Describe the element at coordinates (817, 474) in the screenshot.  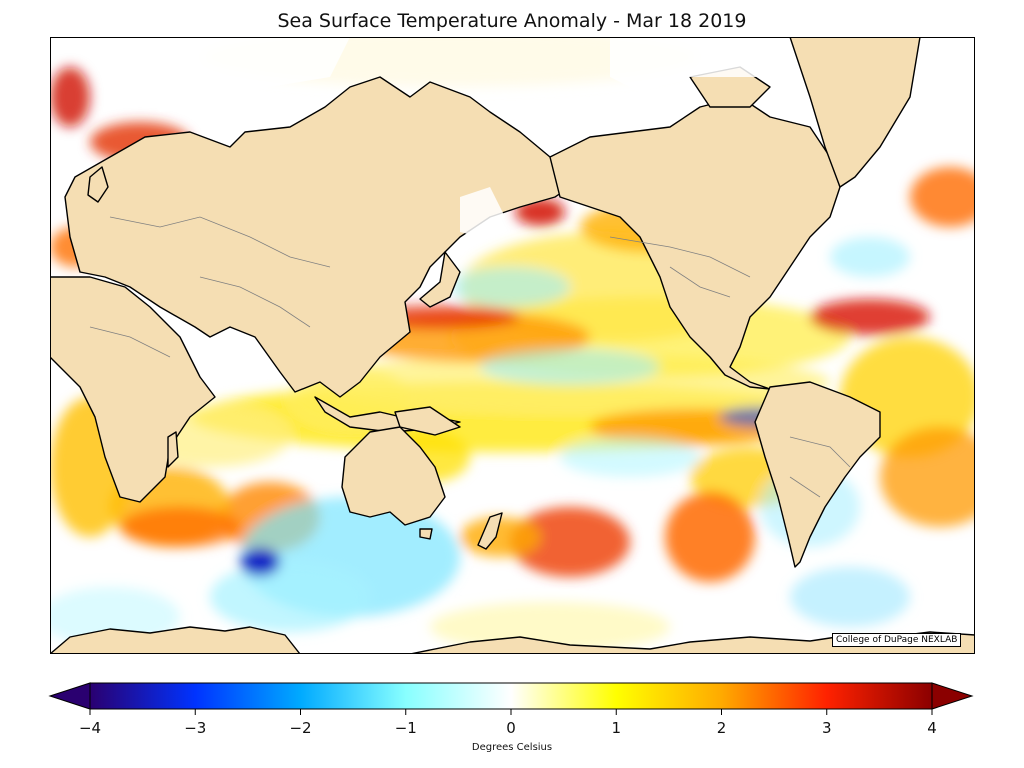
I see `south-america` at that location.